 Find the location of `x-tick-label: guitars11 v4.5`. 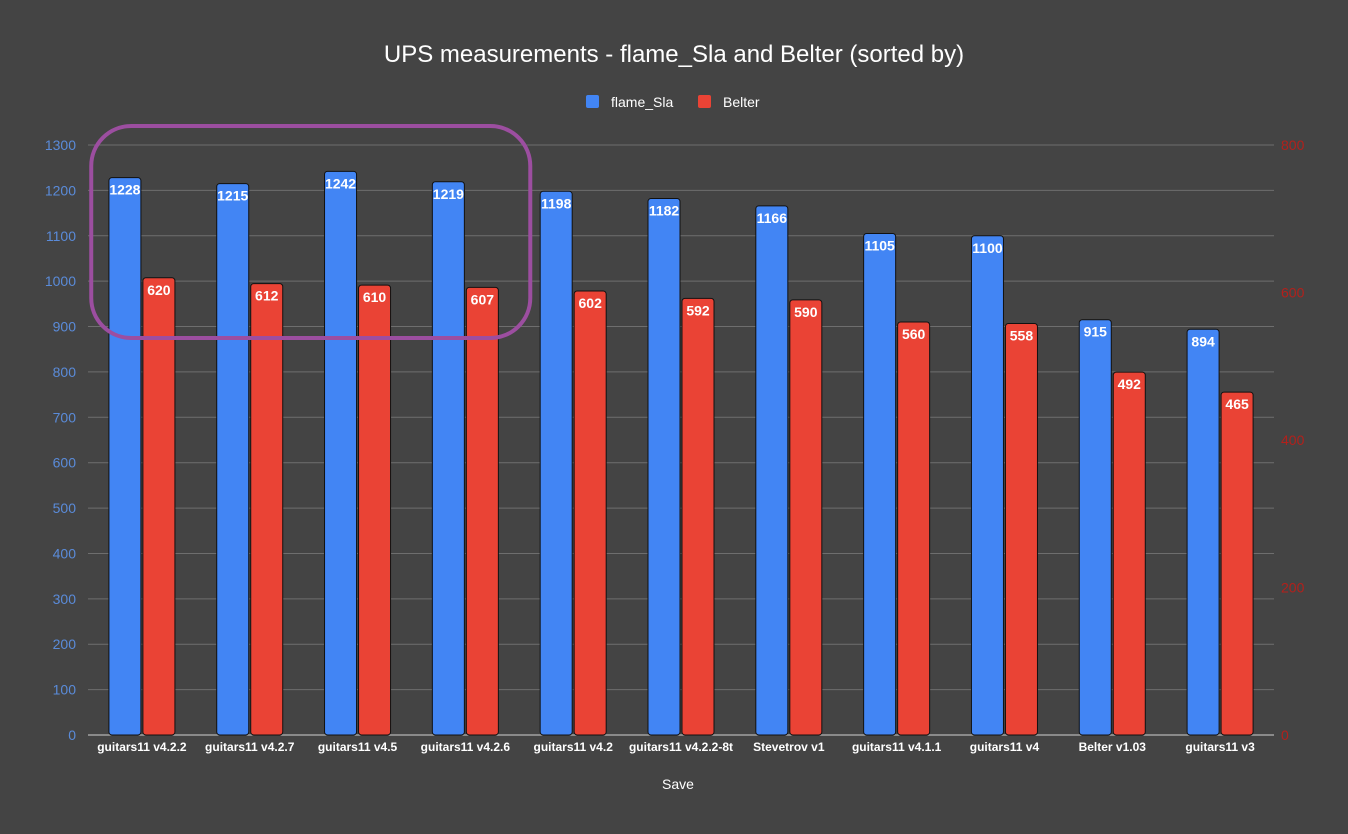

x-tick-label: guitars11 v4.5 is located at coordinates (358, 747).